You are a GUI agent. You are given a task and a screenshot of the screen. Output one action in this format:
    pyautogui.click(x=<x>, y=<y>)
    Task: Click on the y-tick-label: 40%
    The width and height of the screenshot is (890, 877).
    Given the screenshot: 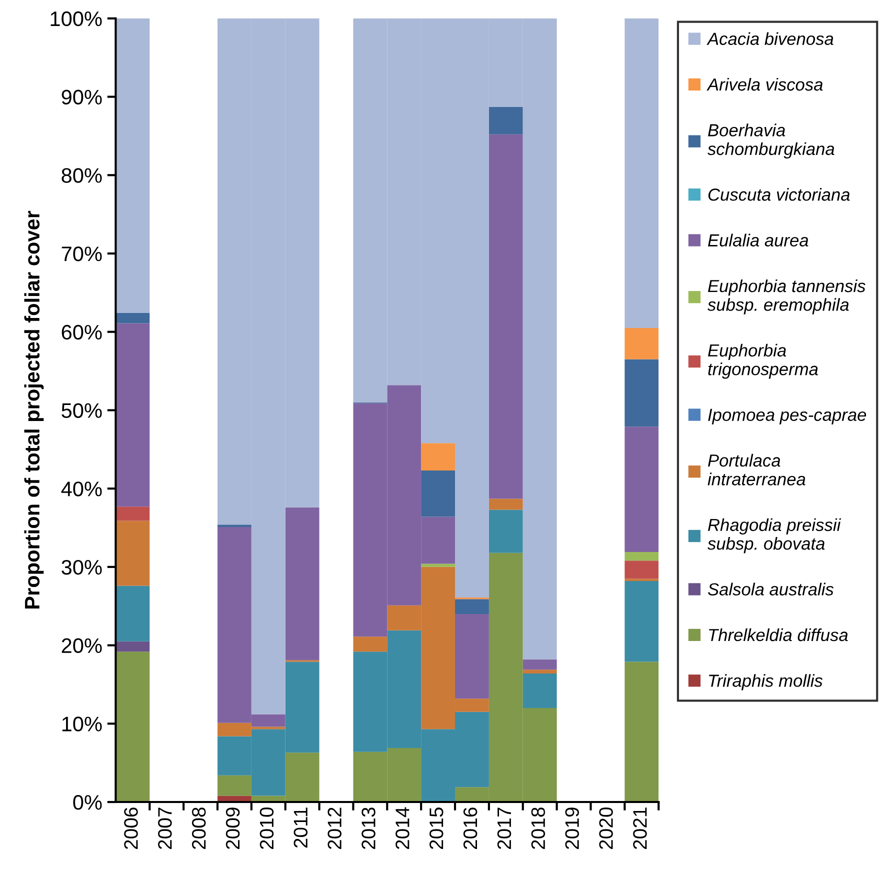 What is the action you would take?
    pyautogui.click(x=81, y=489)
    